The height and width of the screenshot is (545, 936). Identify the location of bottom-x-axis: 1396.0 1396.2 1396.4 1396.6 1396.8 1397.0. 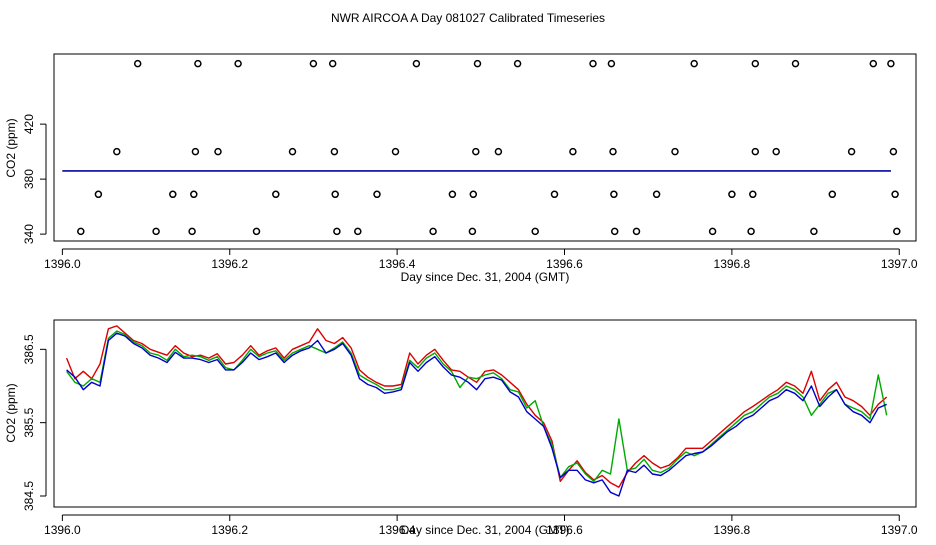
(481, 525).